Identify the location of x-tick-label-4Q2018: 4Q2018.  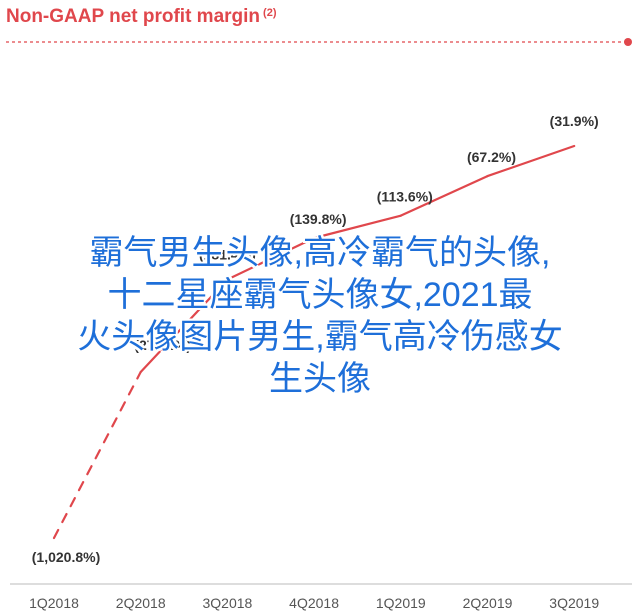
(314, 603).